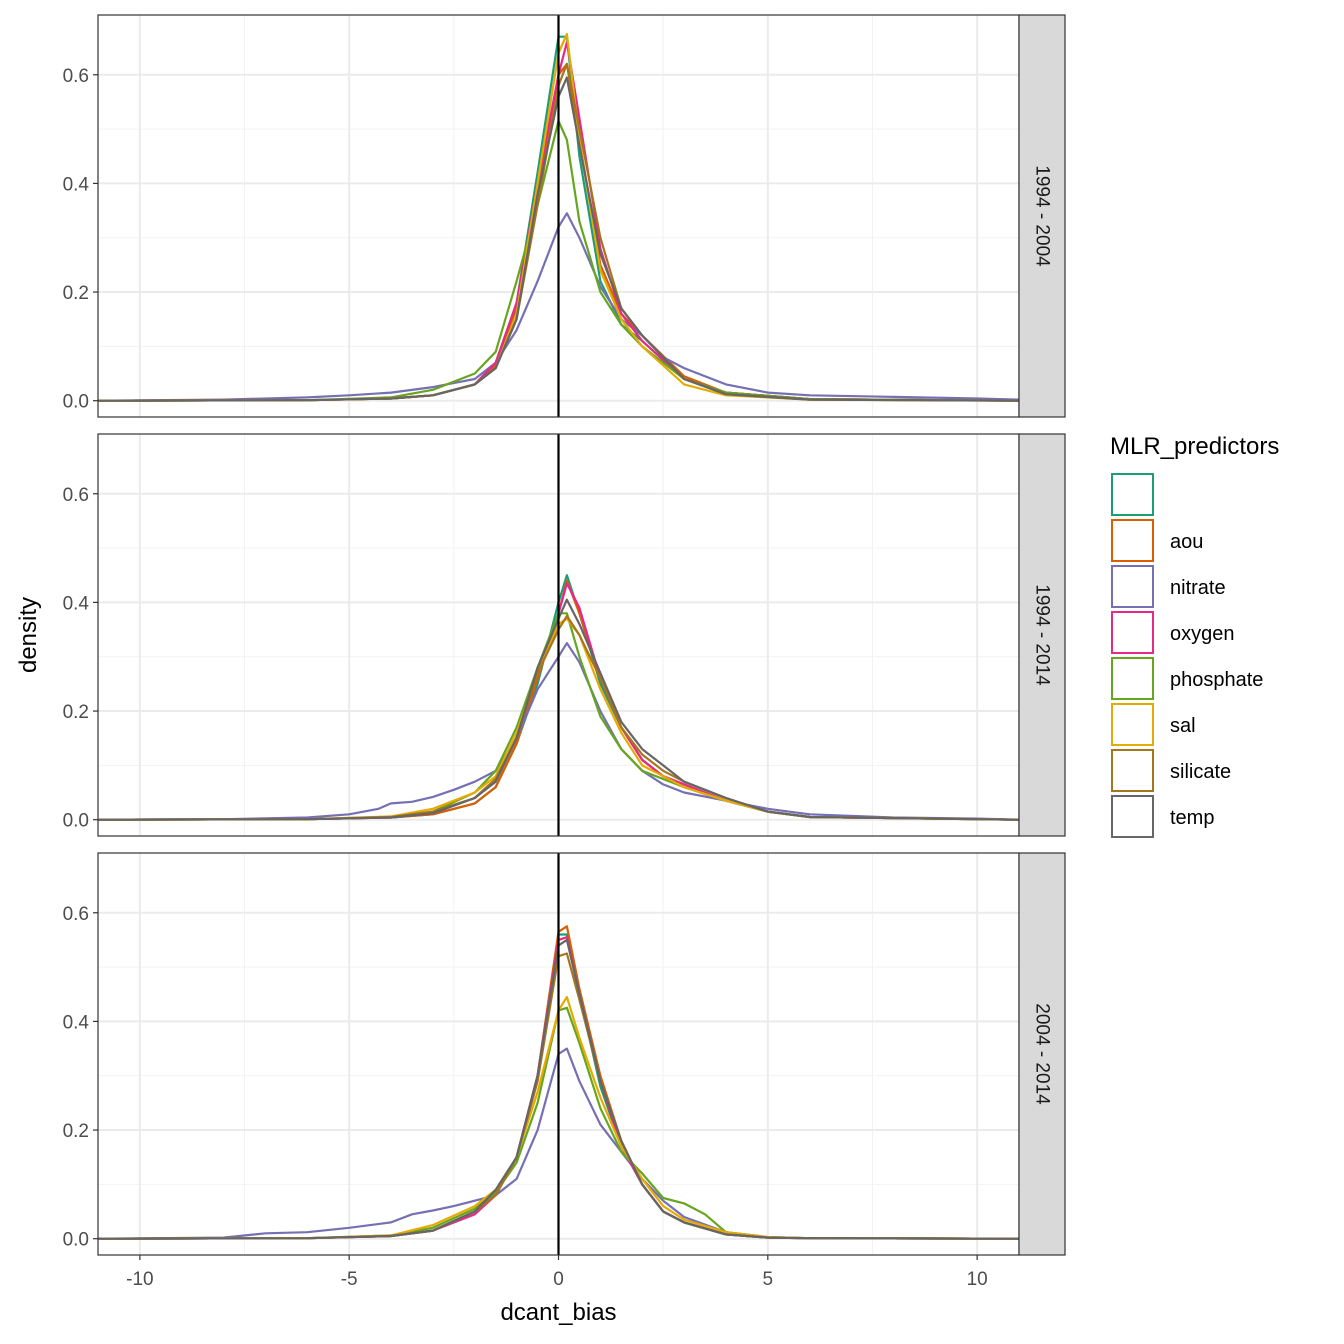 This screenshot has height=1344, width=1344. What do you see at coordinates (977, 1279) in the screenshot?
I see `x-tick-label: 10` at bounding box center [977, 1279].